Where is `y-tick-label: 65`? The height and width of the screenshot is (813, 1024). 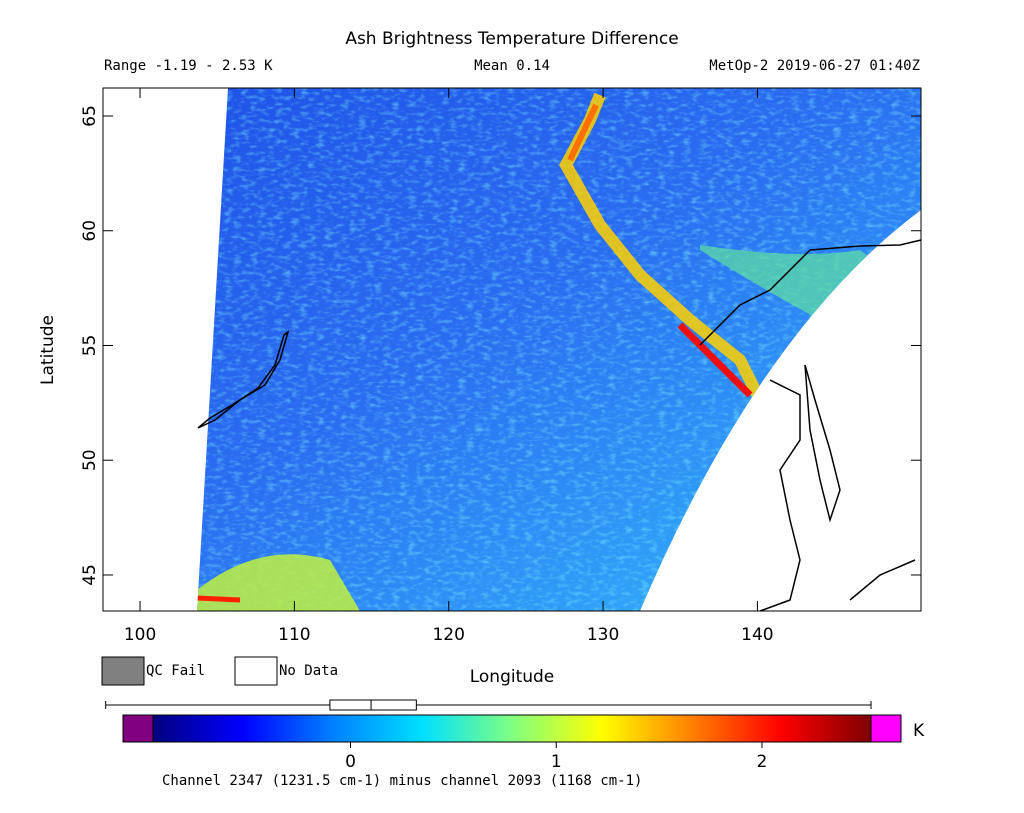 y-tick-label: 65 is located at coordinates (90, 116).